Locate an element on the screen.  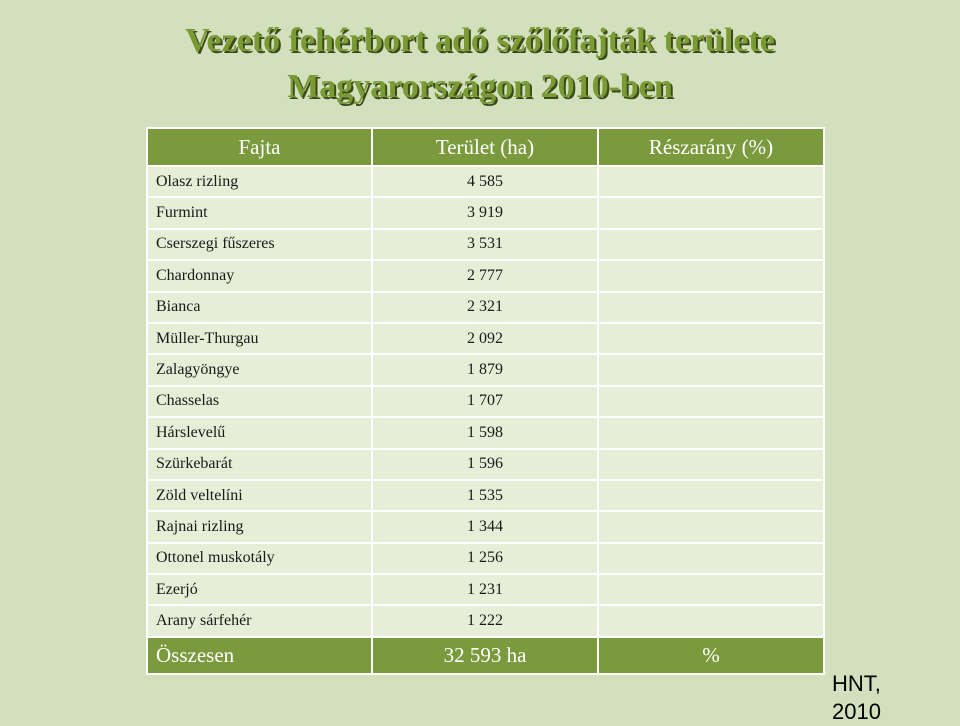
total-label: Összesen is located at coordinates (259, 655).